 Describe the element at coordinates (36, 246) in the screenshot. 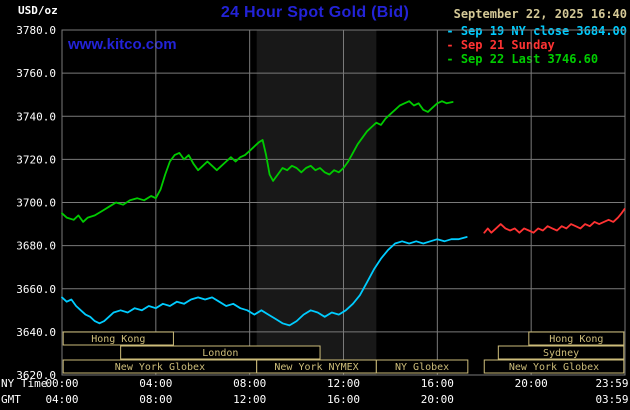

I see `y-tick-label: 3680.0` at that location.